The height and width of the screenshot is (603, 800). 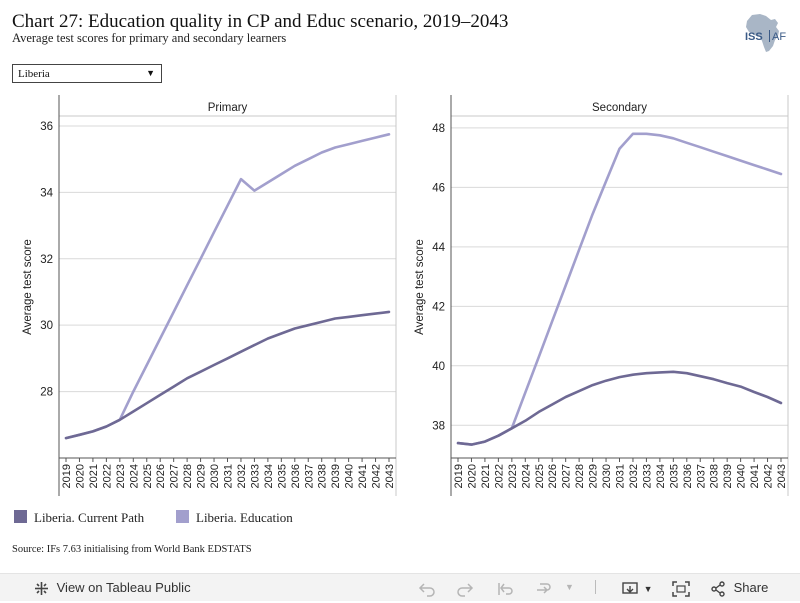 What do you see at coordinates (594, 476) in the screenshot?
I see `x-tick-label: 2029` at bounding box center [594, 476].